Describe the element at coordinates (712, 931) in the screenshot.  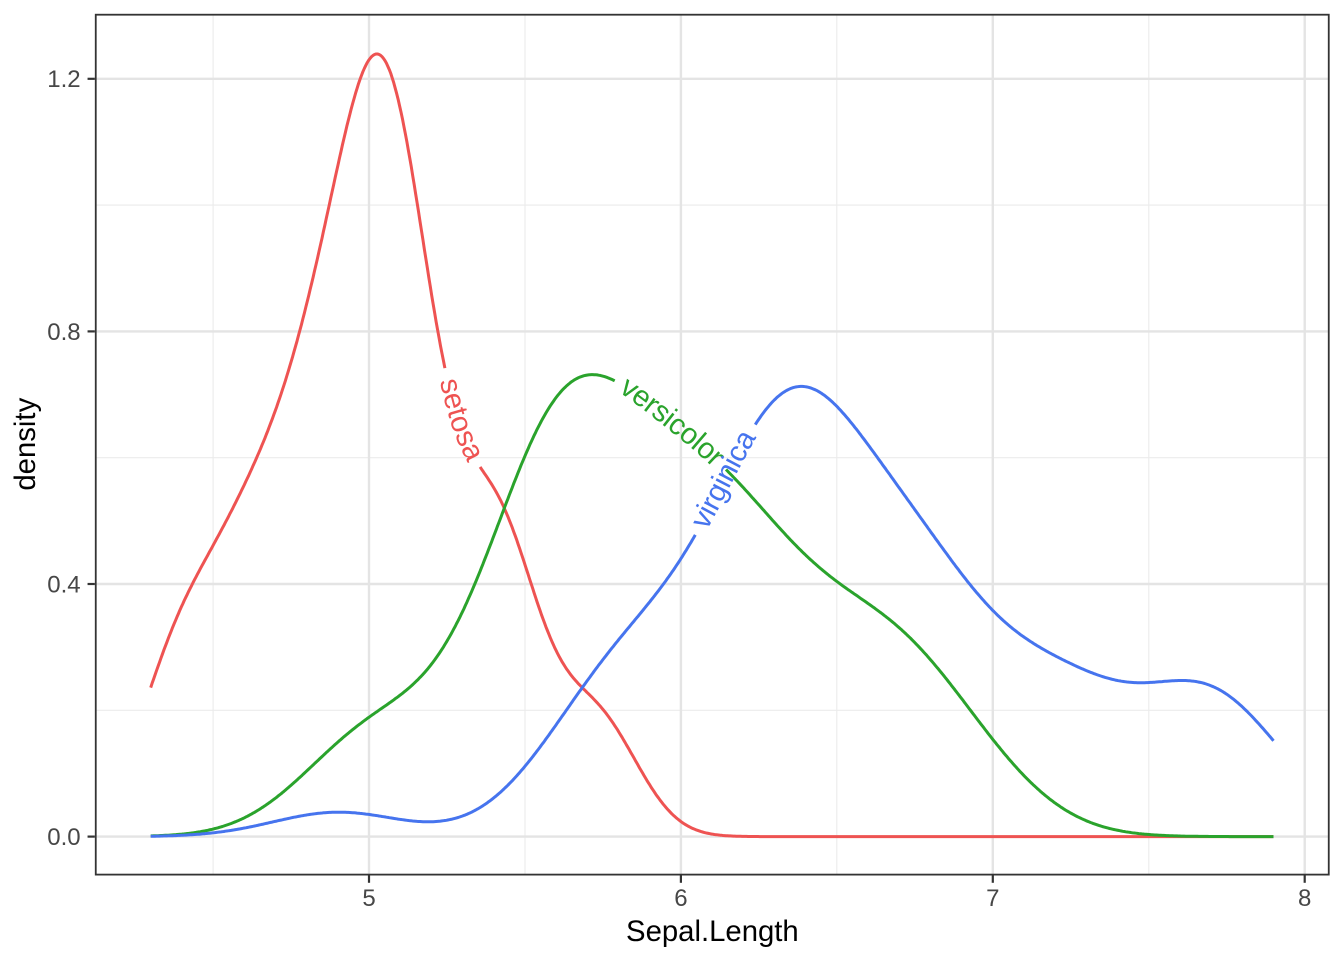
I see `svg-text: Sepal.Length` at that location.